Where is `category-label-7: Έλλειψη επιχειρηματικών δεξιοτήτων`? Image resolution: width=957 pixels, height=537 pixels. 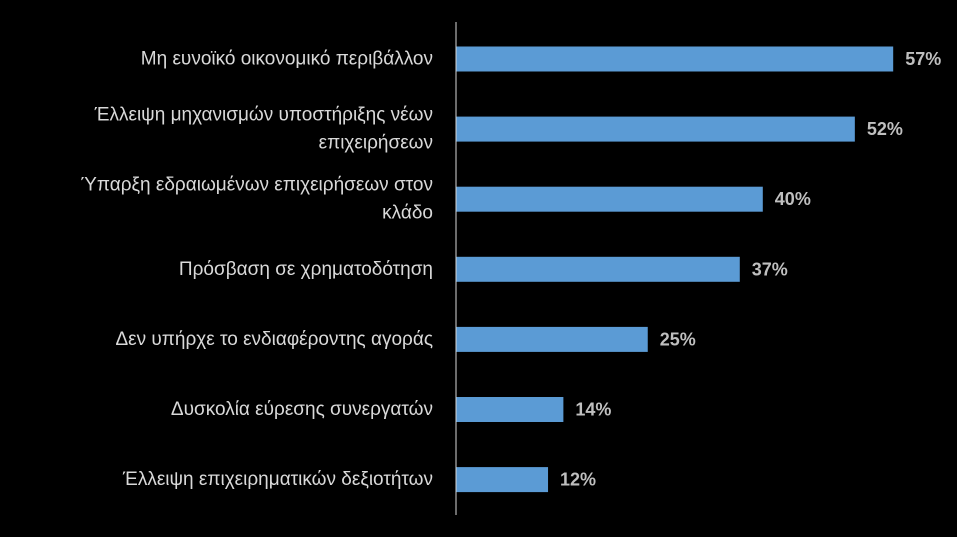
category-label-7: Έλλειψη επιχειρηματικών δεξιοτήτων is located at coordinates (277, 479).